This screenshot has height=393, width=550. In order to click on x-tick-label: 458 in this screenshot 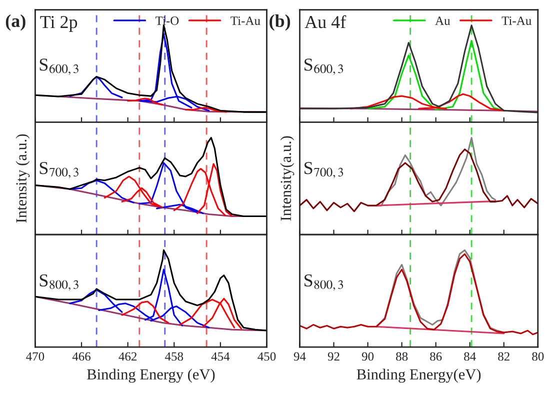, I will do `click(174, 356)`.